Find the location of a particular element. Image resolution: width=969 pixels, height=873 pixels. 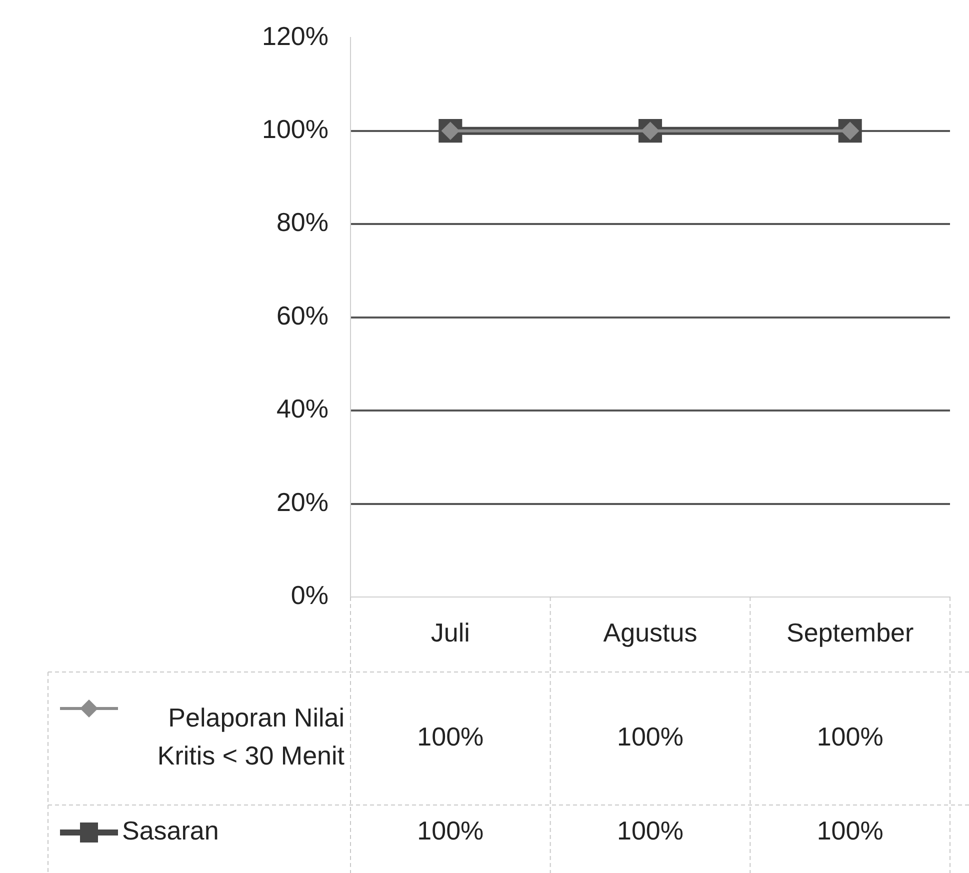

y-tick-label: 0% is located at coordinates (309, 595).